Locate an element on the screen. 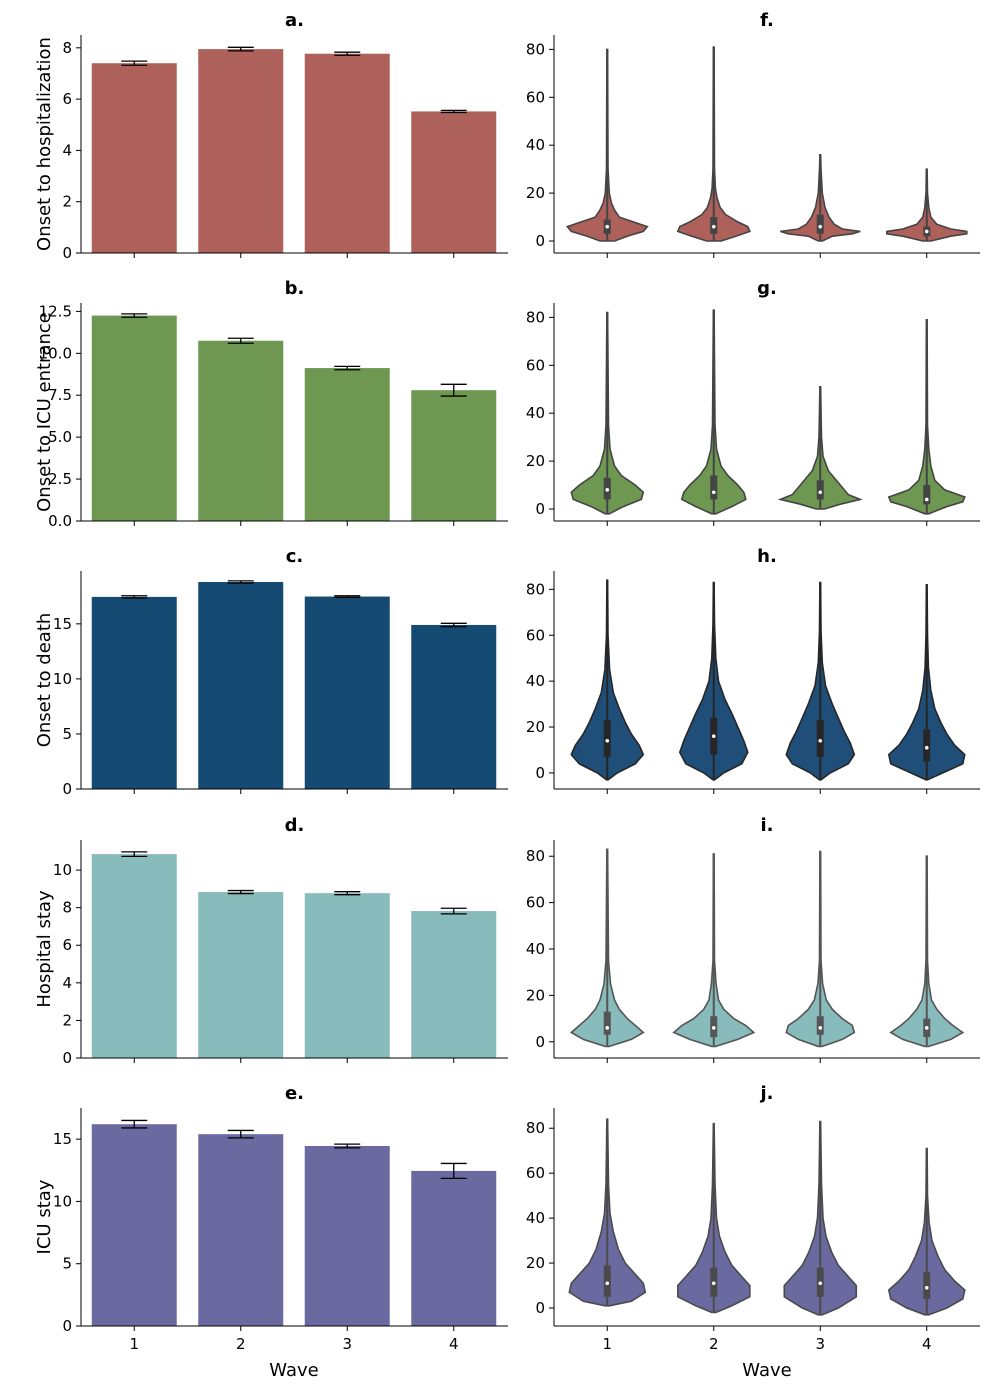 The width and height of the screenshot is (990, 1390). y-axis-label: Hospital stay is located at coordinates (44, 949).